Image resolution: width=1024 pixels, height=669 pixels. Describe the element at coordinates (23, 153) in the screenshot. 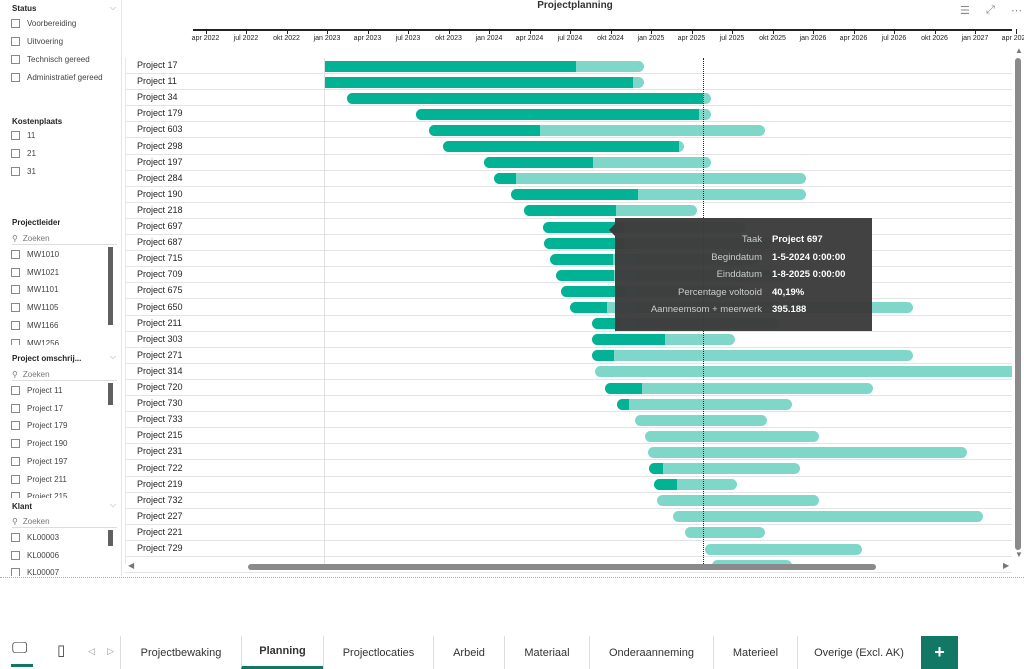

I see `slicer-option: 21` at that location.